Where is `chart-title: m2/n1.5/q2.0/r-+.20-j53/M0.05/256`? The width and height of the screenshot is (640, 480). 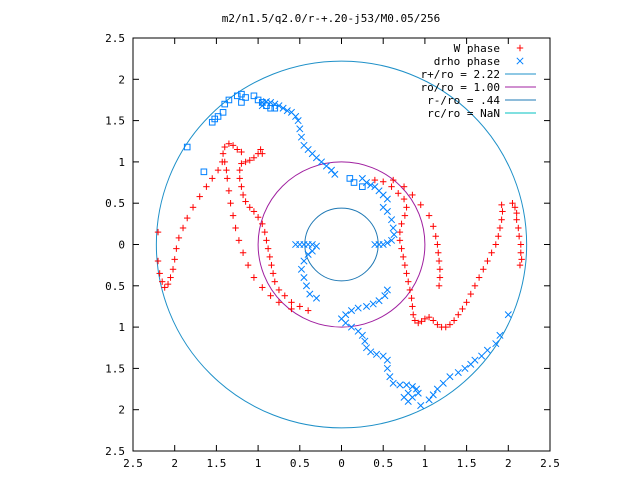 chart-title: m2/n1.5/q2.0/r-+.20-j53/M0.05/256 is located at coordinates (331, 18).